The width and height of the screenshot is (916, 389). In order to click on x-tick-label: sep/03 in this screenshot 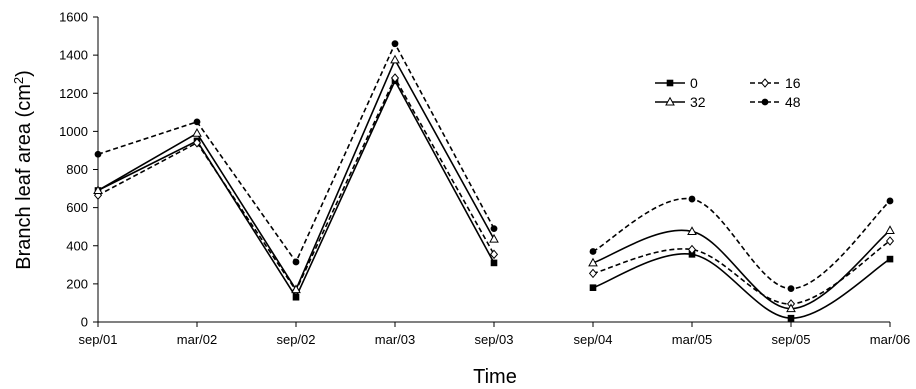, I will do `click(493, 339)`.